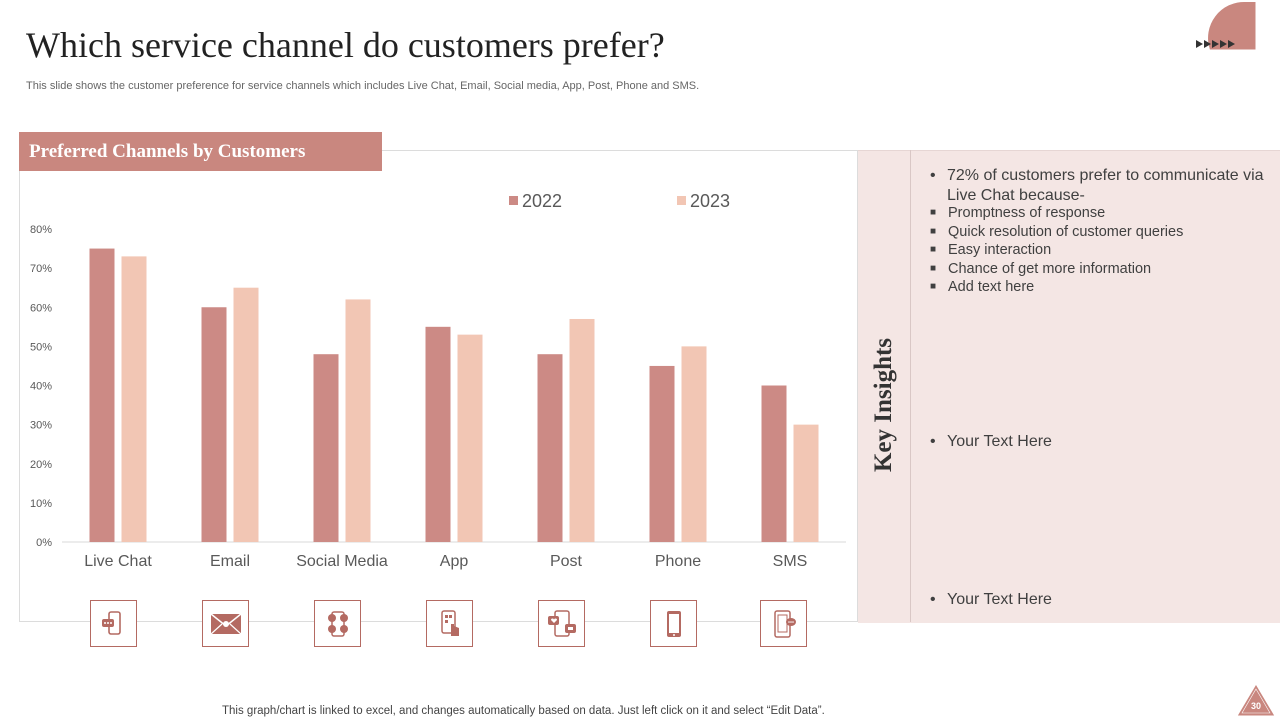 This screenshot has height=722, width=1280. What do you see at coordinates (449, 623) in the screenshot?
I see `app-touch-icon` at bounding box center [449, 623].